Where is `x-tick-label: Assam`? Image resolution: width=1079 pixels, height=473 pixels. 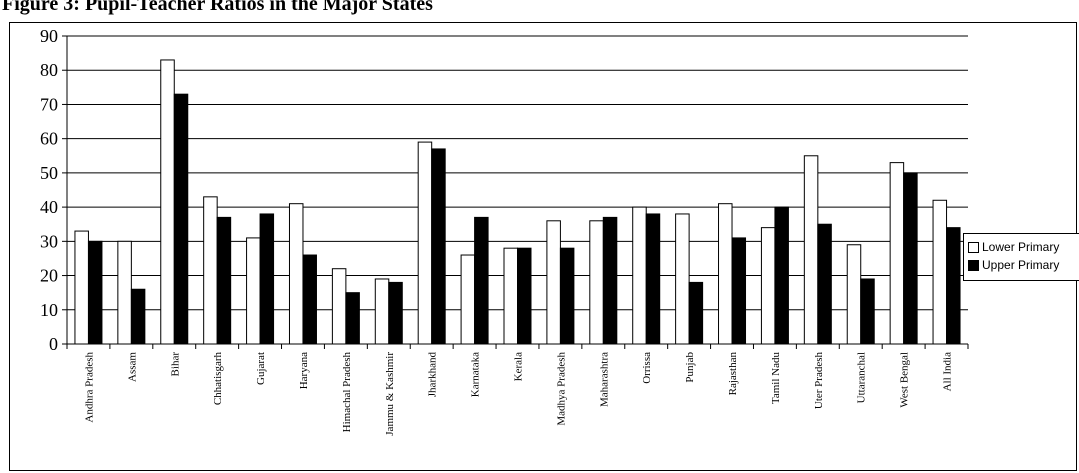
x-tick-label: Assam is located at coordinates (132, 367).